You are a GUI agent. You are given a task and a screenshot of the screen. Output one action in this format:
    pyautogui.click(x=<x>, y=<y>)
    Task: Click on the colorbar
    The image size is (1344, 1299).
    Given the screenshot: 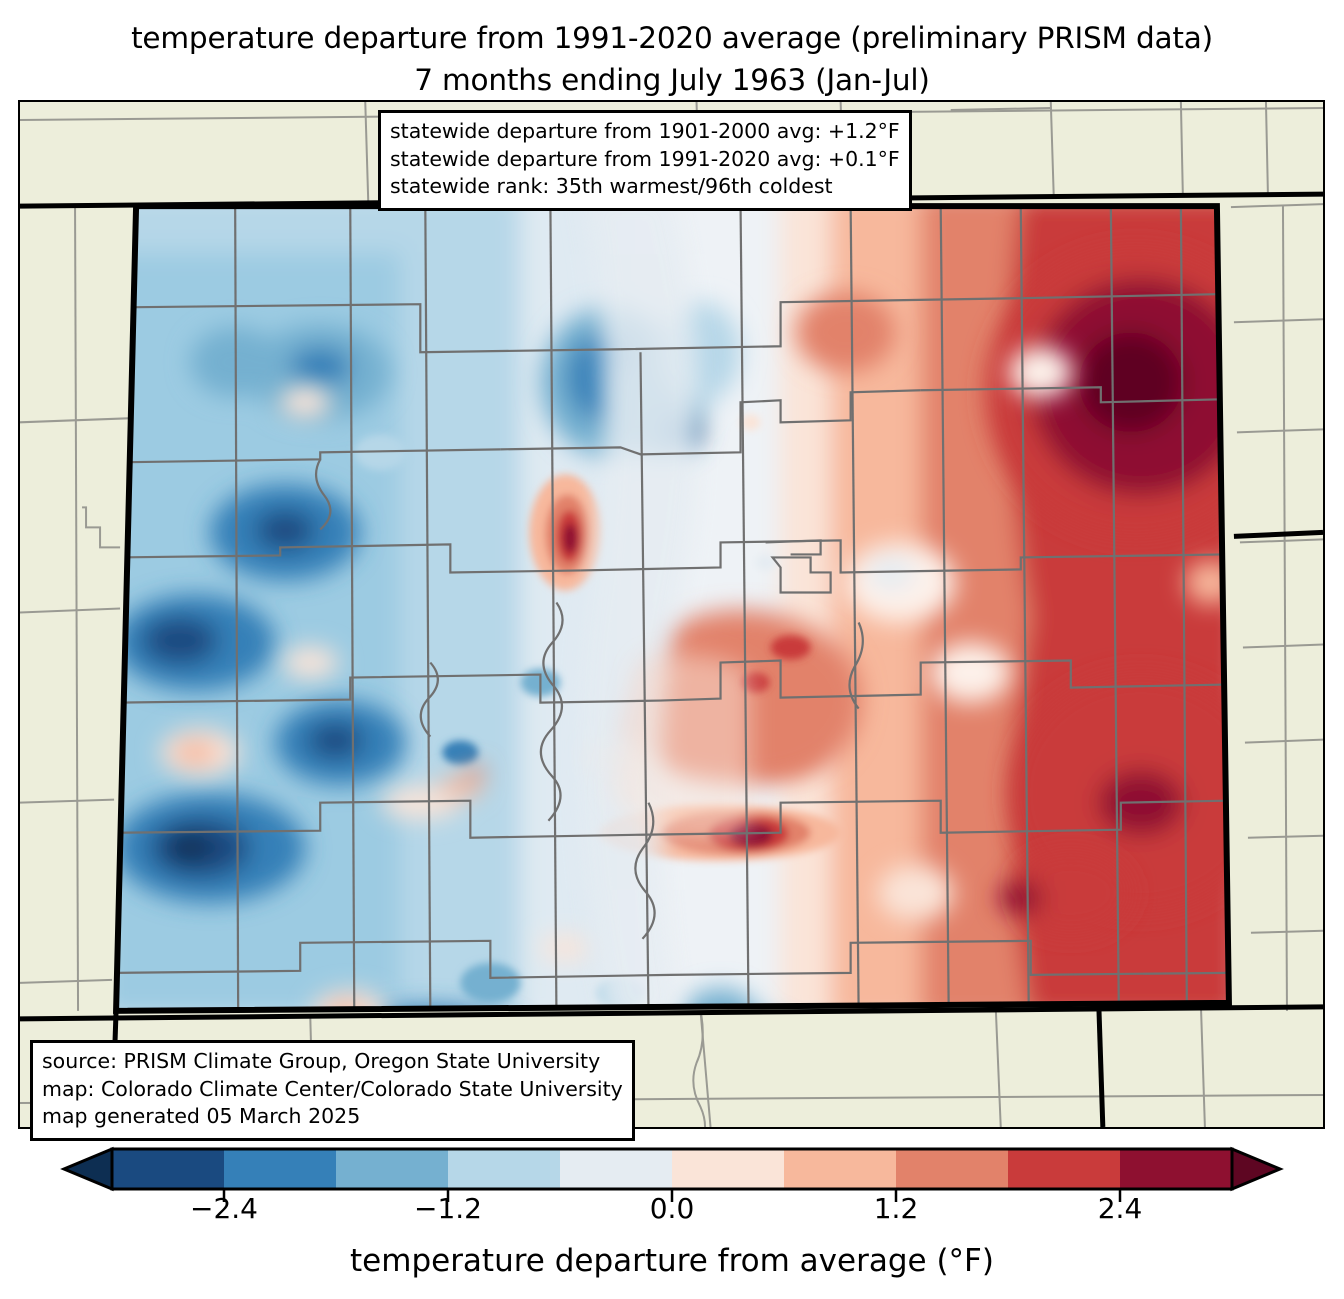 What is the action you would take?
    pyautogui.click(x=672, y=1174)
    